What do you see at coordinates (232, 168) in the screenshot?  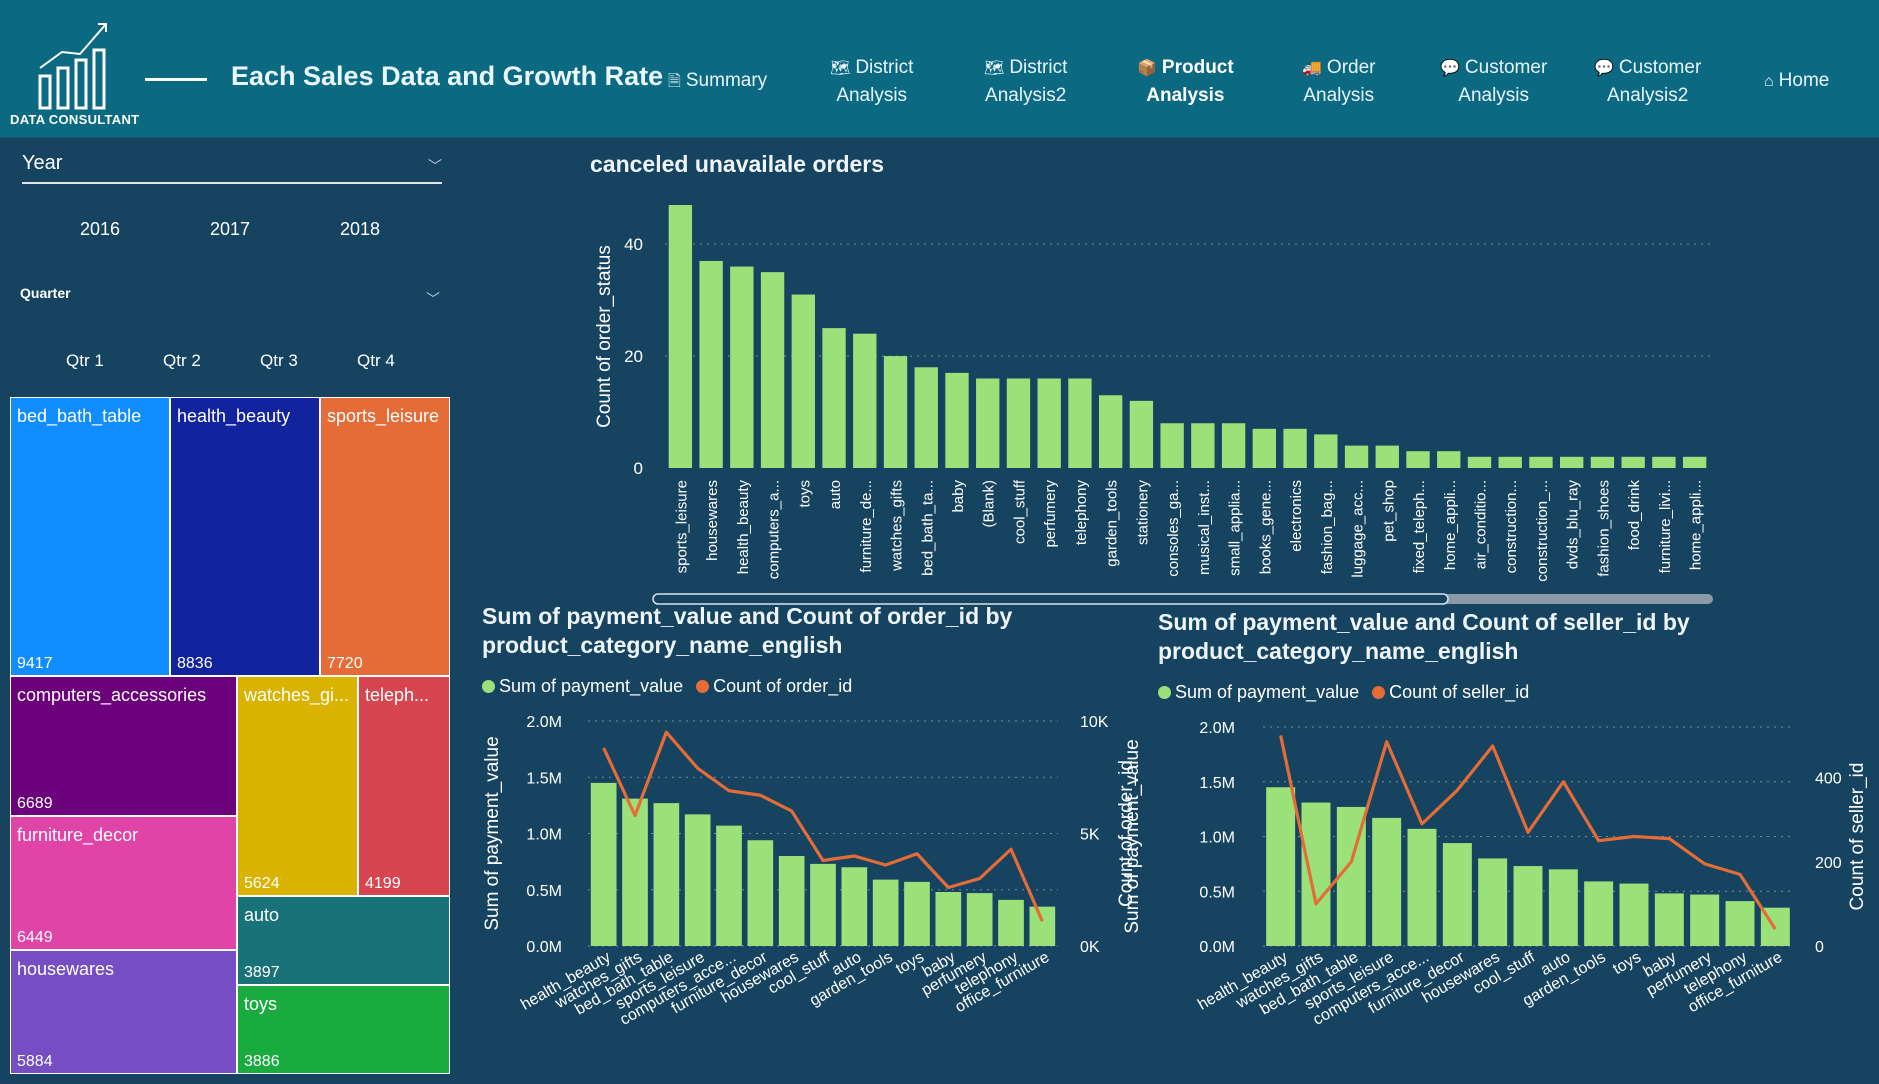 I see `year-slicer-dropdown: Year ﹀` at bounding box center [232, 168].